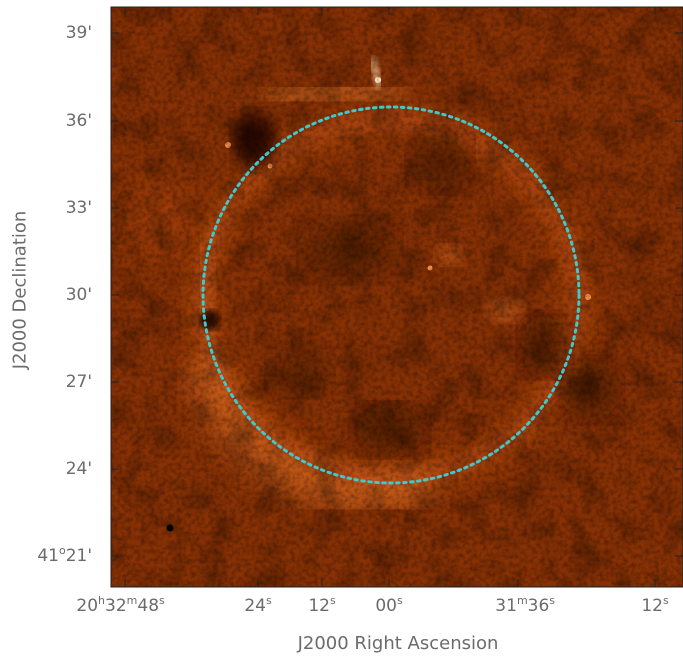 The height and width of the screenshot is (659, 683). Describe the element at coordinates (389, 605) in the screenshot. I see `x-tick-label: 00s` at that location.